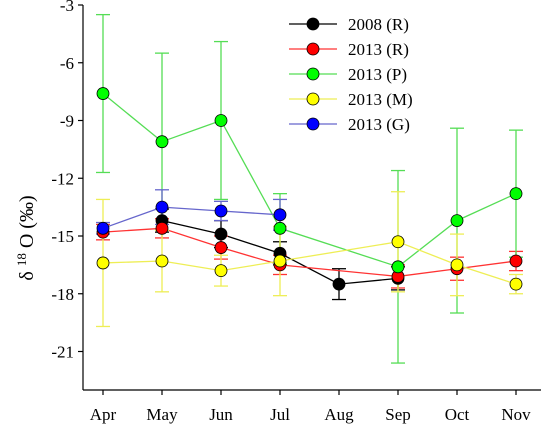 This screenshot has width=550, height=437. I want to click on y-axis-label: δ 18 O (‰), so click(23, 237).